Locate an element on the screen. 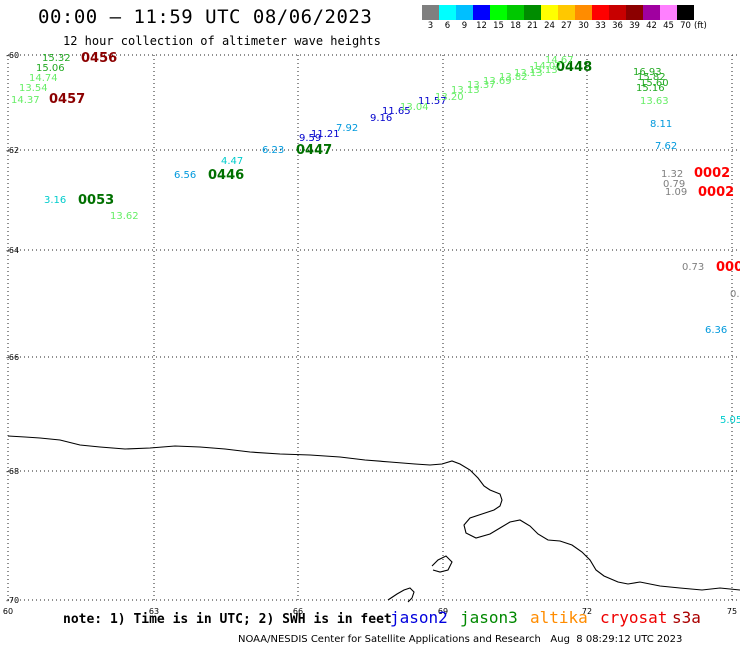 Image resolution: width=740 pixels, height=650 pixels. wave-height-value: 8.11 is located at coordinates (661, 124).